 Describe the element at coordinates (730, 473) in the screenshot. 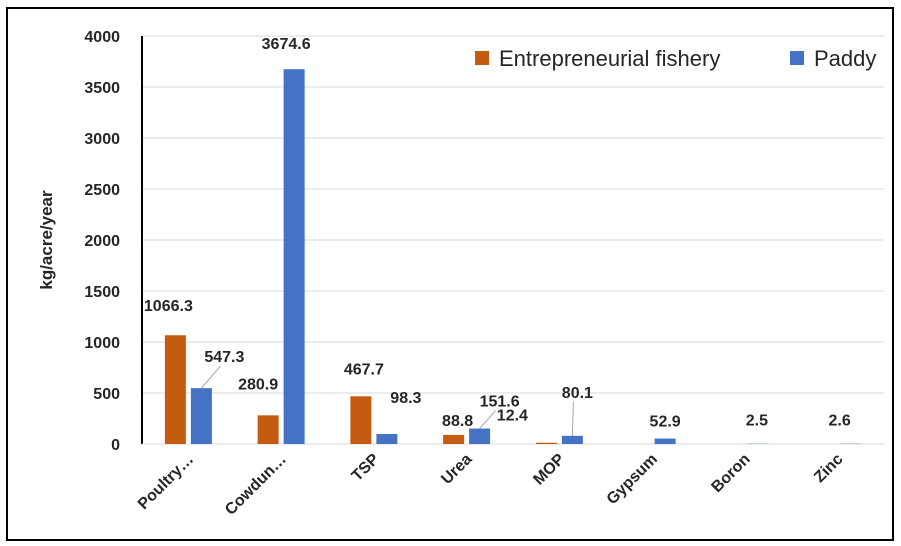

I see `x-tick-label: Boron` at that location.